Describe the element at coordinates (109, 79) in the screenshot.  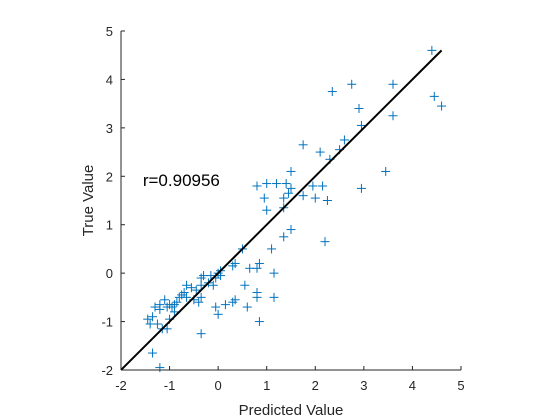
I see `y-tick-label: 4` at that location.